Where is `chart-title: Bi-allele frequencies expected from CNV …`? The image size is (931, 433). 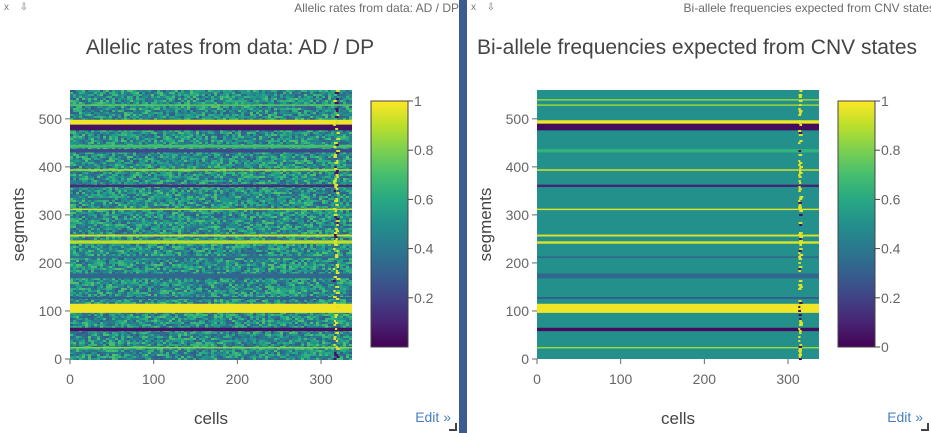
chart-title: Bi-allele frequencies expected from CNV … is located at coordinates (697, 47).